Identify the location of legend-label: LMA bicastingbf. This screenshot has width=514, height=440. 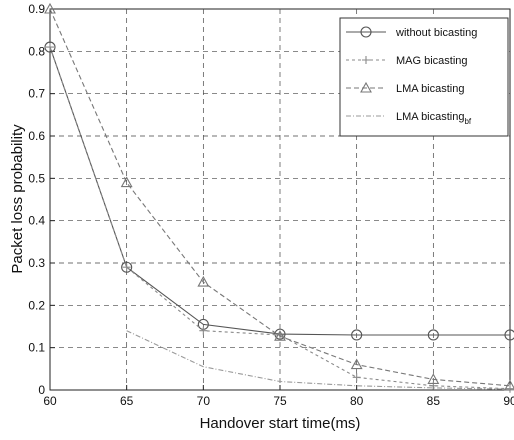
(434, 118).